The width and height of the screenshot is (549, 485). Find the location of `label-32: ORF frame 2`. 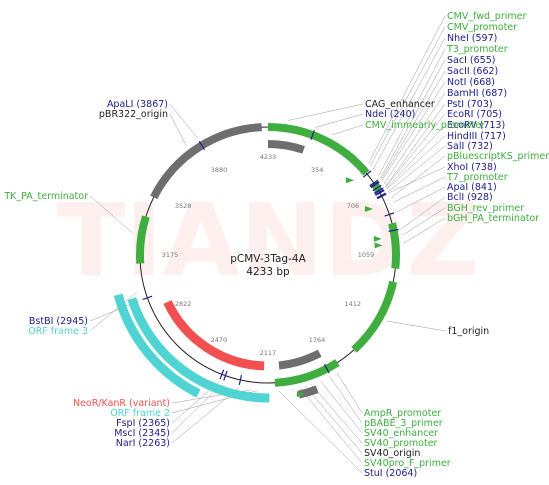

label-32: ORF frame 2 is located at coordinates (140, 413).